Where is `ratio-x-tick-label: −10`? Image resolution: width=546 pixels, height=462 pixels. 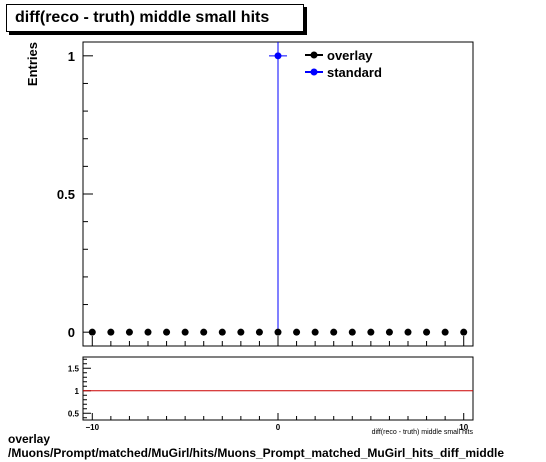 ratio-x-tick-label: −10 is located at coordinates (92, 427).